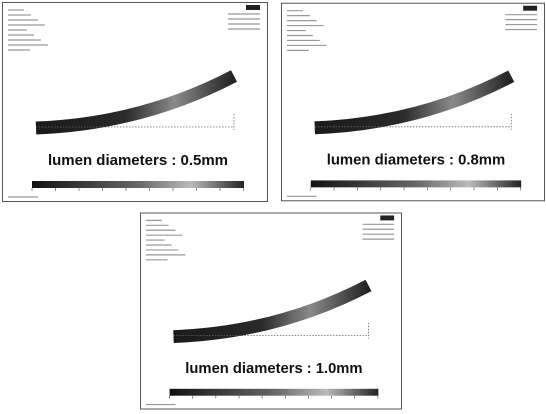 The image size is (546, 414). Describe the element at coordinates (273, 369) in the screenshot. I see `panel-caption: lumen diameters : 1.0mm` at that location.